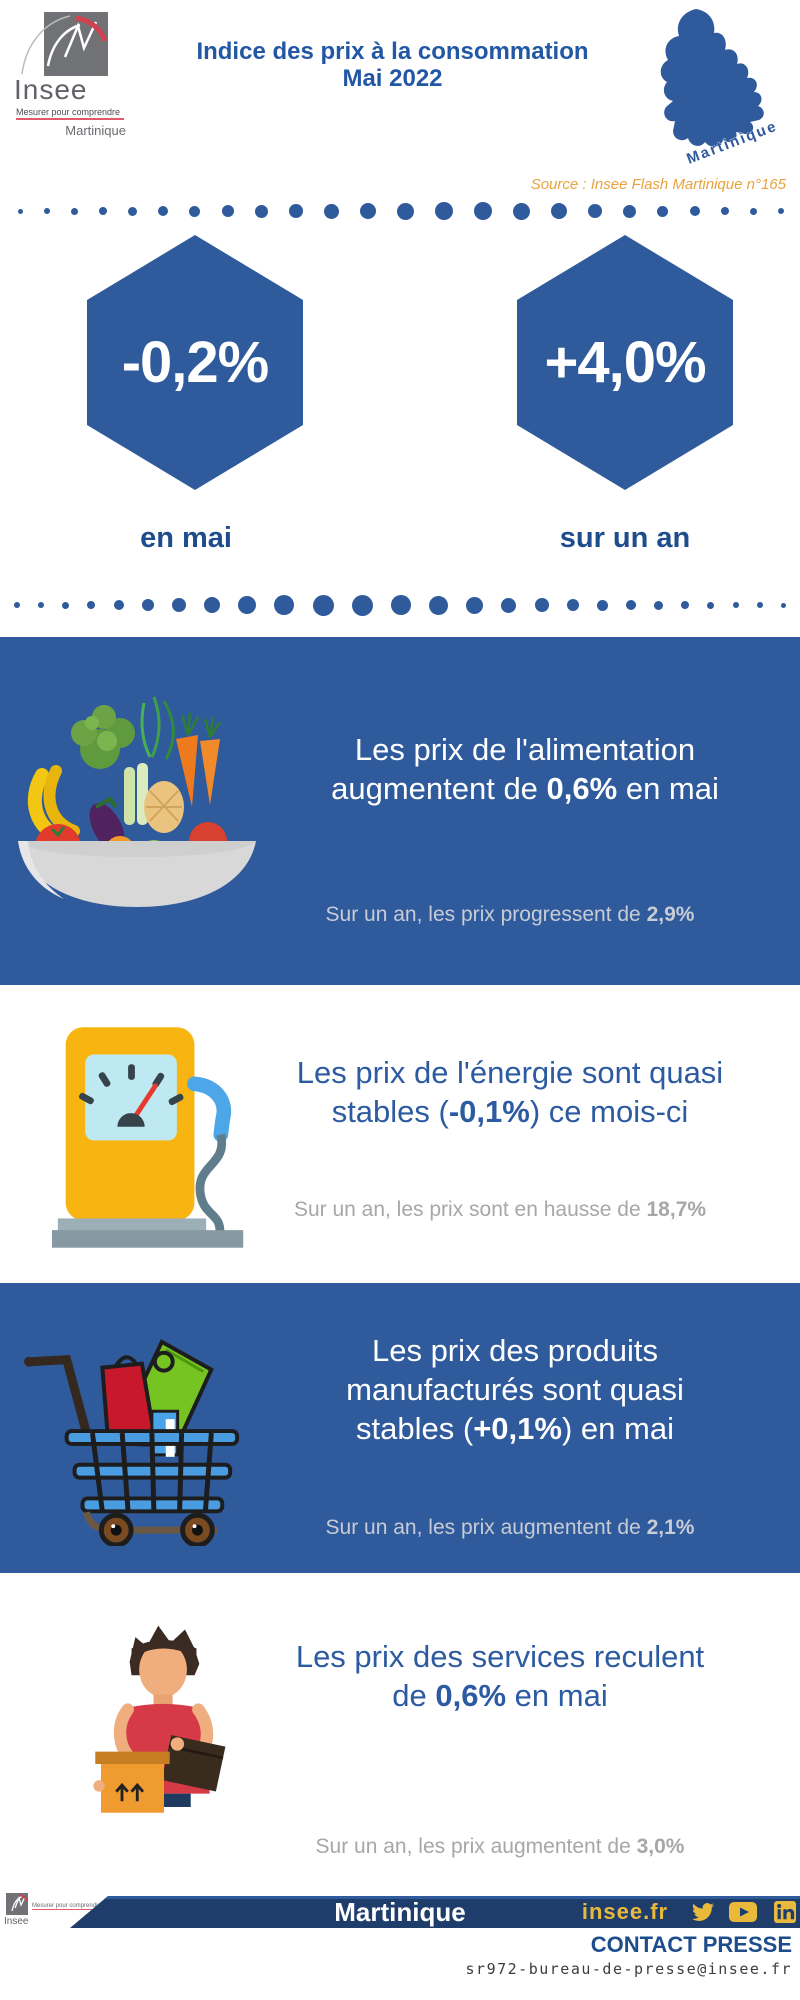  I want to click on food-bowl-icon, so click(137, 801).